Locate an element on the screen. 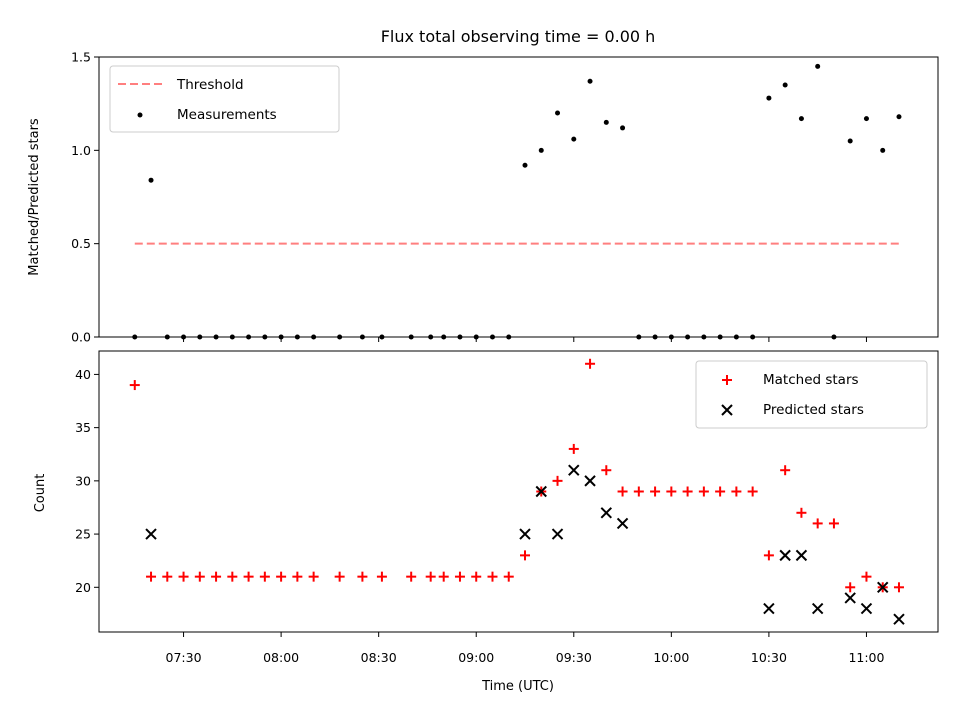  top-x-axis-ticks is located at coordinates (525, 339).